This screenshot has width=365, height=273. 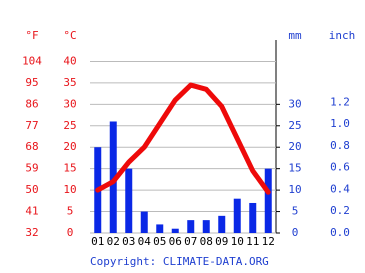 I want to click on f-tick-label: 59, so click(x=31, y=168).